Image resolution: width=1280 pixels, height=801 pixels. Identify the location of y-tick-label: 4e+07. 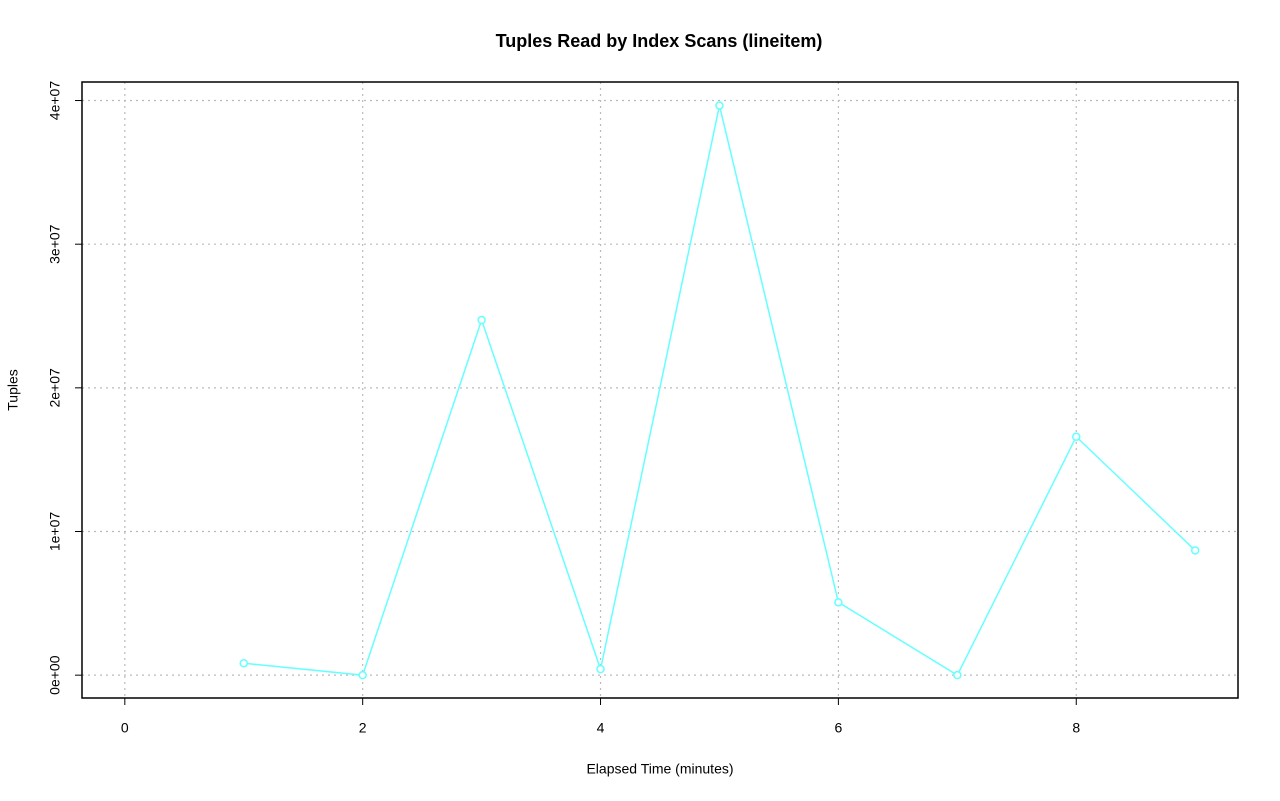
(55, 101).